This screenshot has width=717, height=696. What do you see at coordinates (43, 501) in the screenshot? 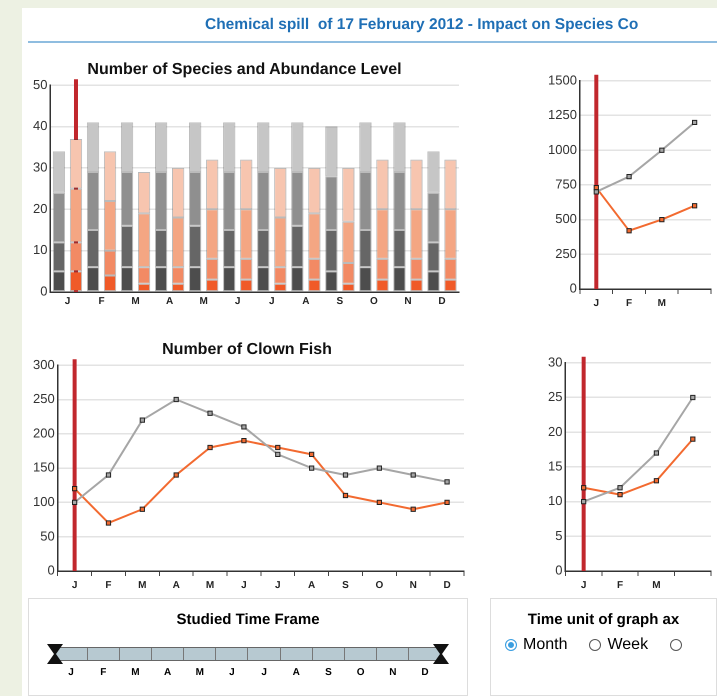
I see `y-tick-label: 100` at bounding box center [43, 501].